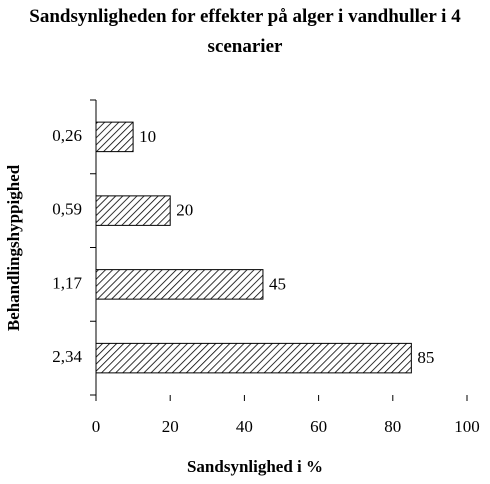 The width and height of the screenshot is (490, 484). I want to click on data-label: 45, so click(277, 283).